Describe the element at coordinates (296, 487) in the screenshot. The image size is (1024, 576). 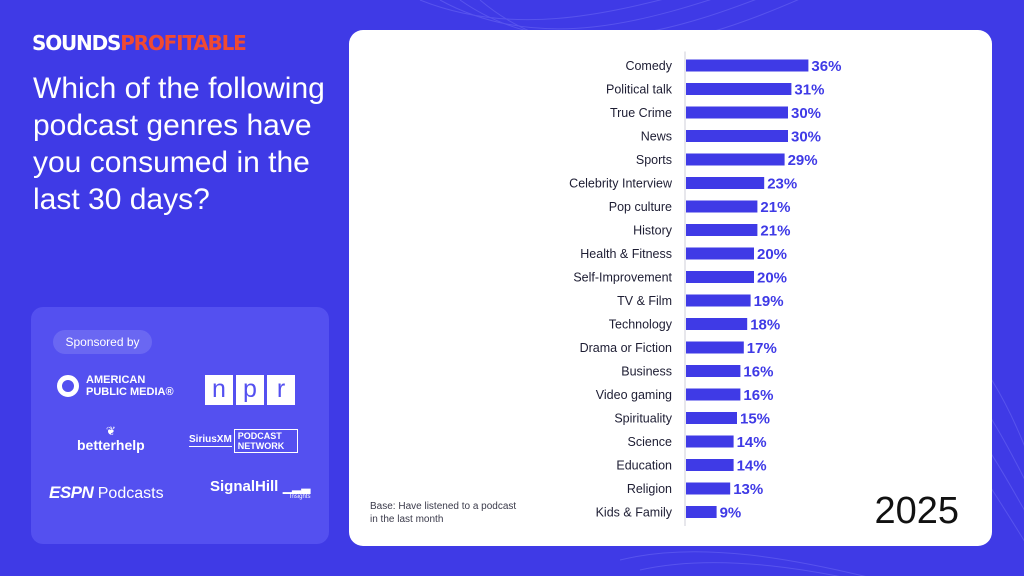
I see `signal-bars-icon: ▁▂▃` at that location.